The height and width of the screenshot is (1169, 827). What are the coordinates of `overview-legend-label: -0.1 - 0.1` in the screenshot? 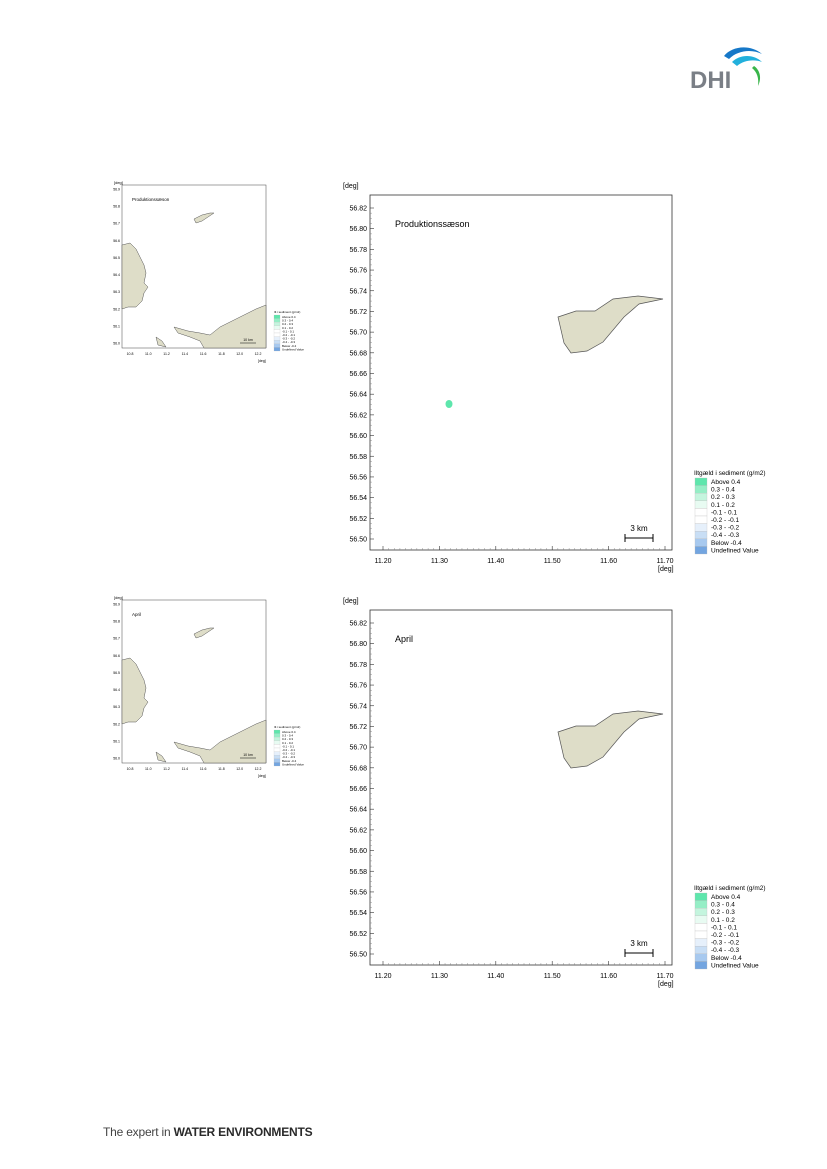 It's located at (288, 746).